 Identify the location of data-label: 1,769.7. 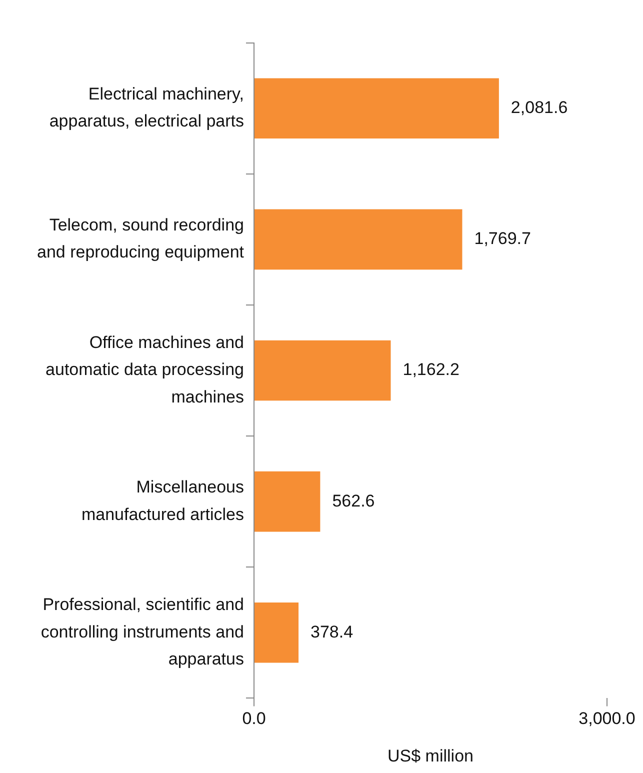
(502, 238).